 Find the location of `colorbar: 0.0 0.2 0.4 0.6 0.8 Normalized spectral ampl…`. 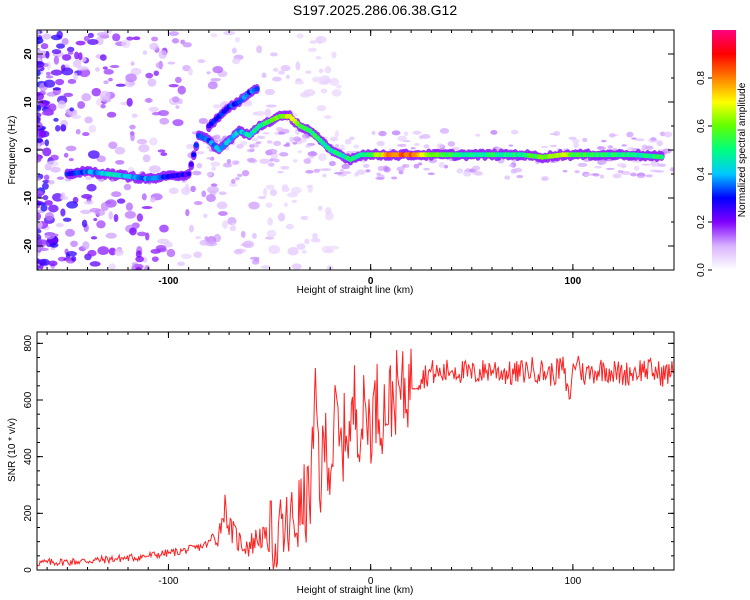

colorbar: 0.0 0.2 0.4 0.6 0.8 Normalized spectral ampl… is located at coordinates (722, 153).